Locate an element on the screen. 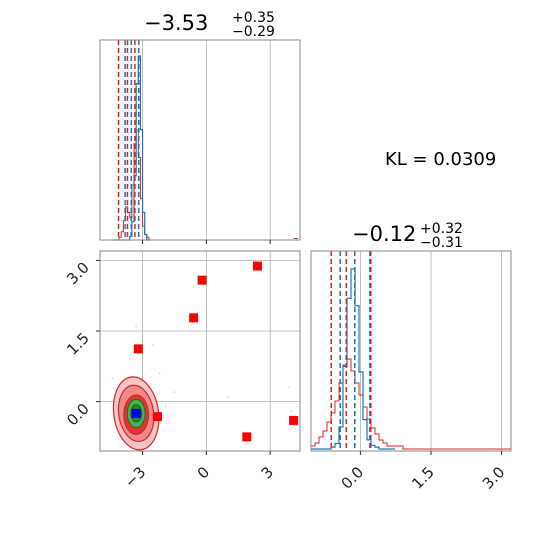 The image size is (550, 550). title-param1-value: −3.53 is located at coordinates (176, 23).